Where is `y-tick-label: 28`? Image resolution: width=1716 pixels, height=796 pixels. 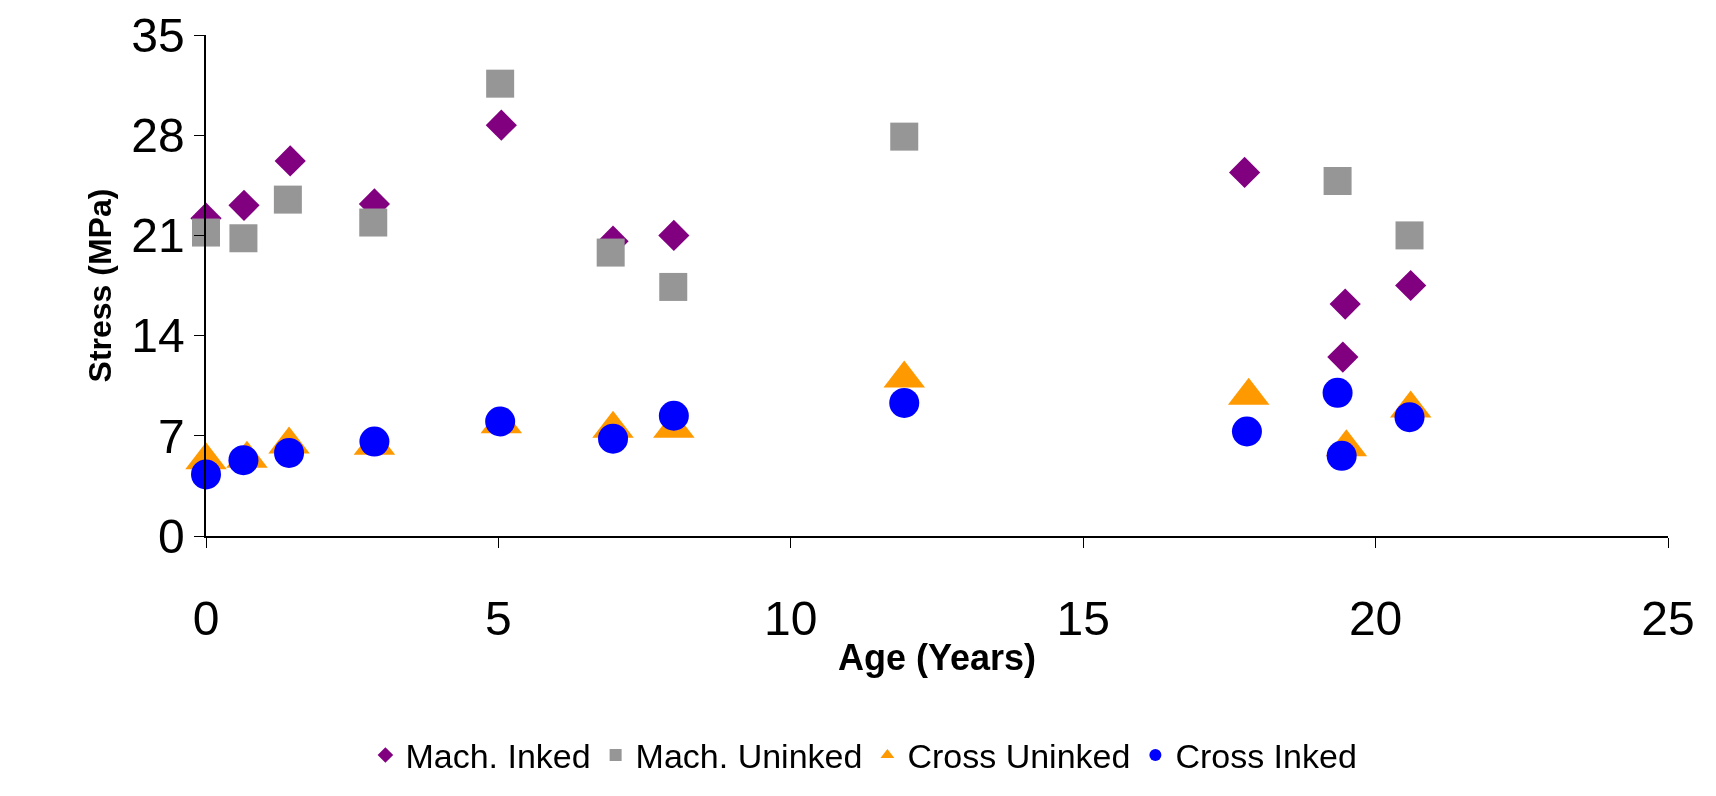
y-tick-label: 28 is located at coordinates (158, 135).